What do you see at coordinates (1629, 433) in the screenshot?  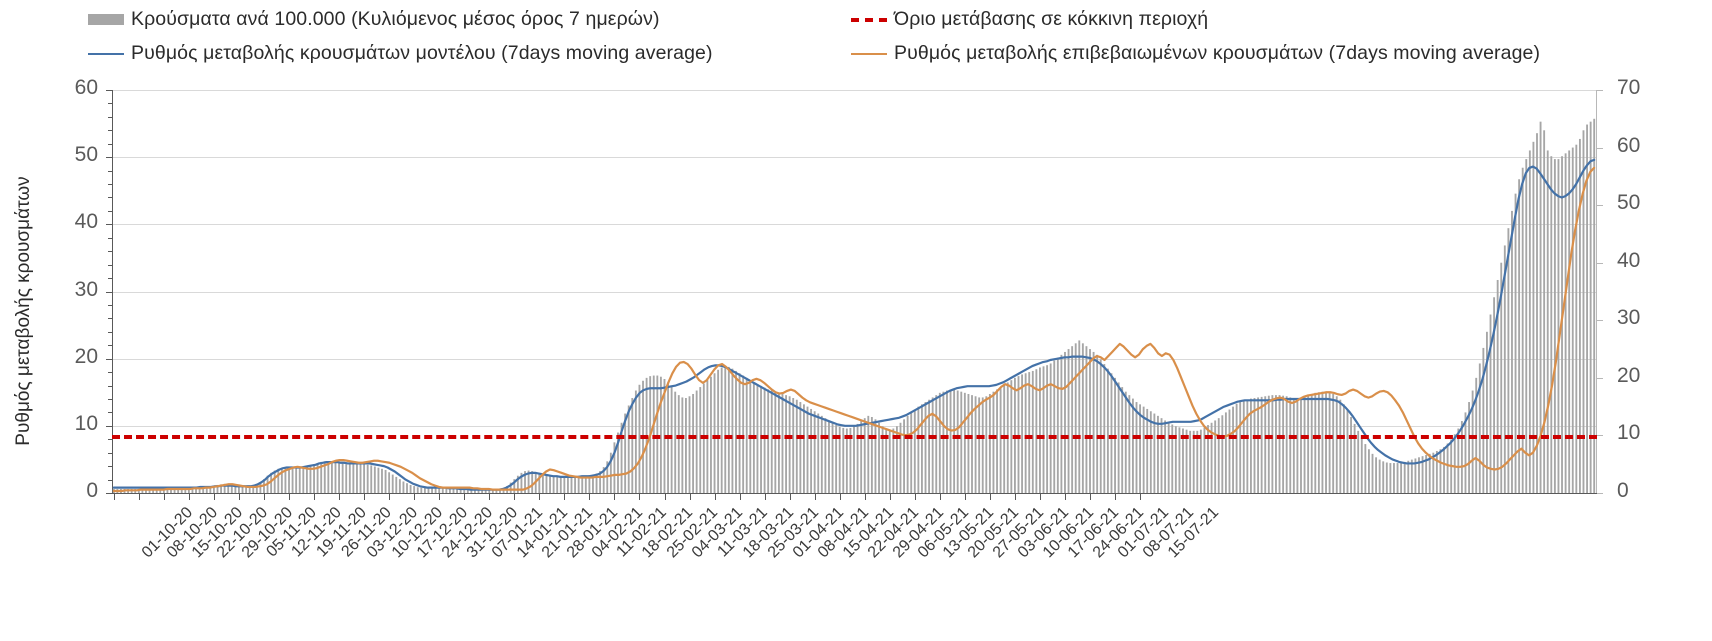 I see `y-axis-right-label: 10` at bounding box center [1629, 433].